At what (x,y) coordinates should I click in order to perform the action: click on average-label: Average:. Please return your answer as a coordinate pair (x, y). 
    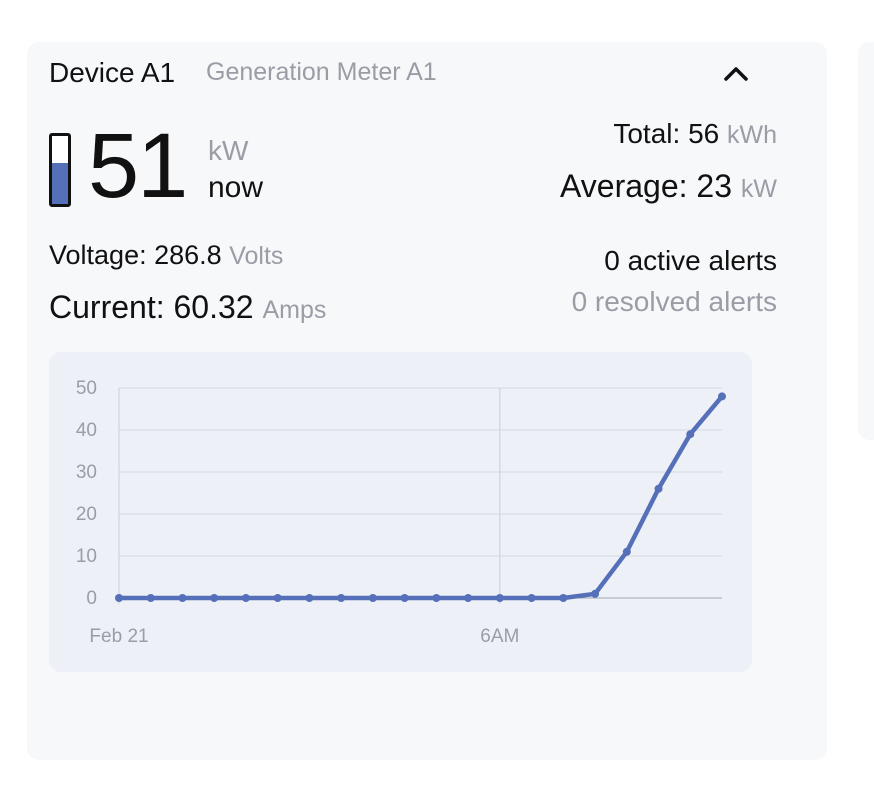
    Looking at the image, I should click on (624, 186).